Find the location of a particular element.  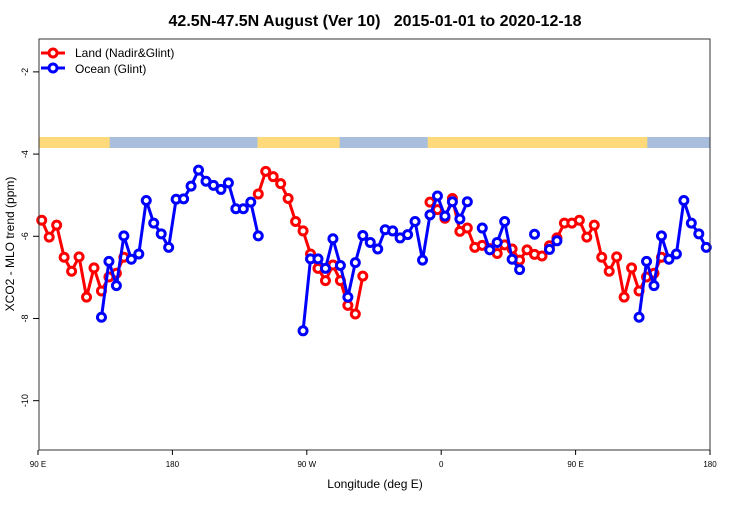

x-tick-label: 90 W is located at coordinates (306, 464).